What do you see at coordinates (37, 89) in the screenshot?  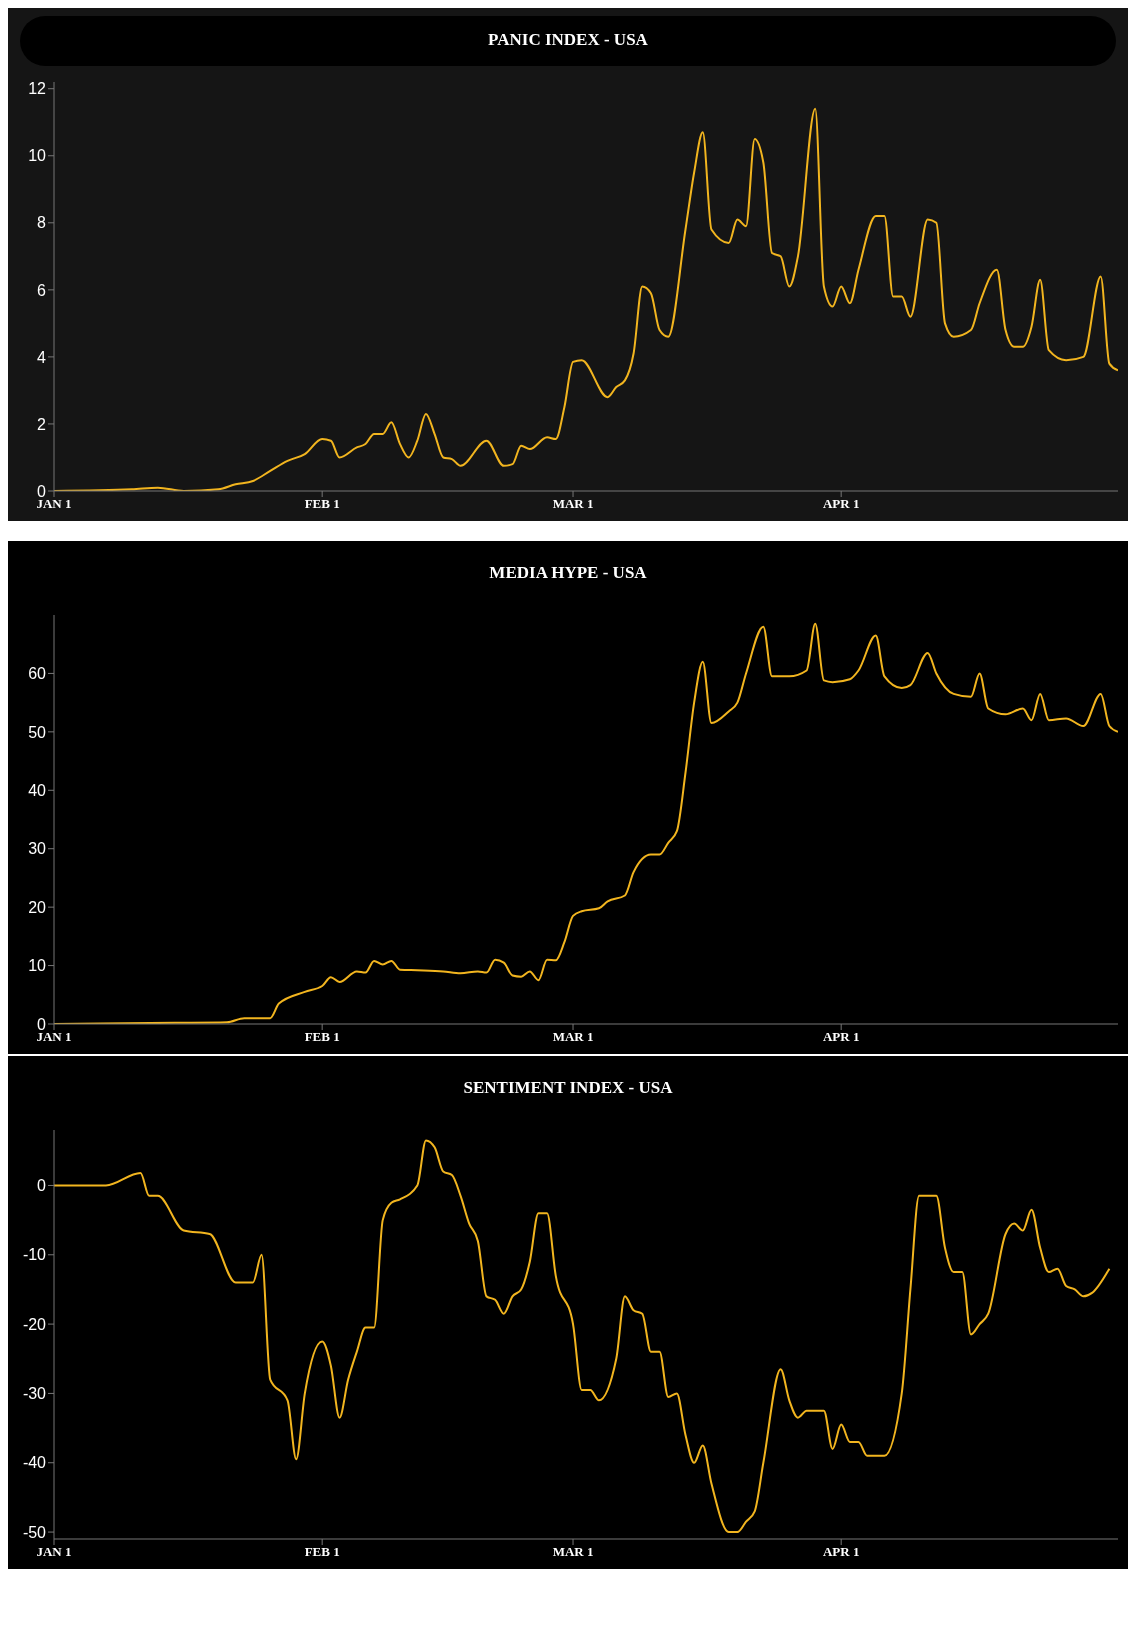 I see `y-tick-label: 12` at bounding box center [37, 89].